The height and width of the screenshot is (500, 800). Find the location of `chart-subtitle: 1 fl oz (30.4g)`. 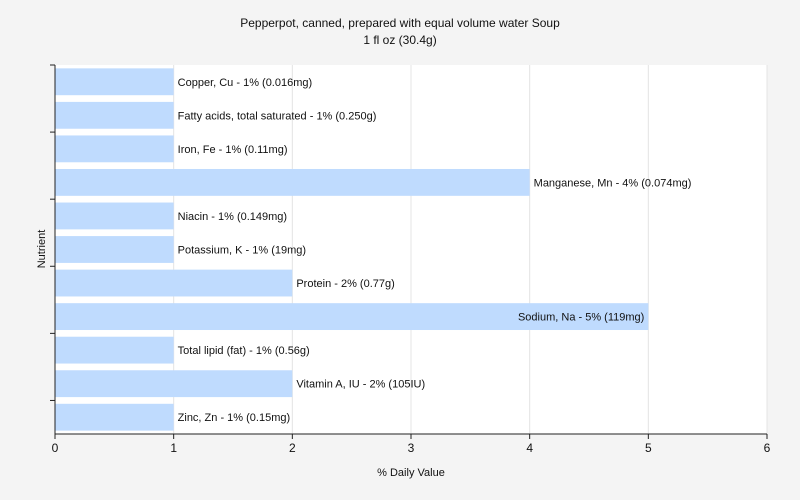

chart-subtitle: 1 fl oz (30.4g) is located at coordinates (399, 40).